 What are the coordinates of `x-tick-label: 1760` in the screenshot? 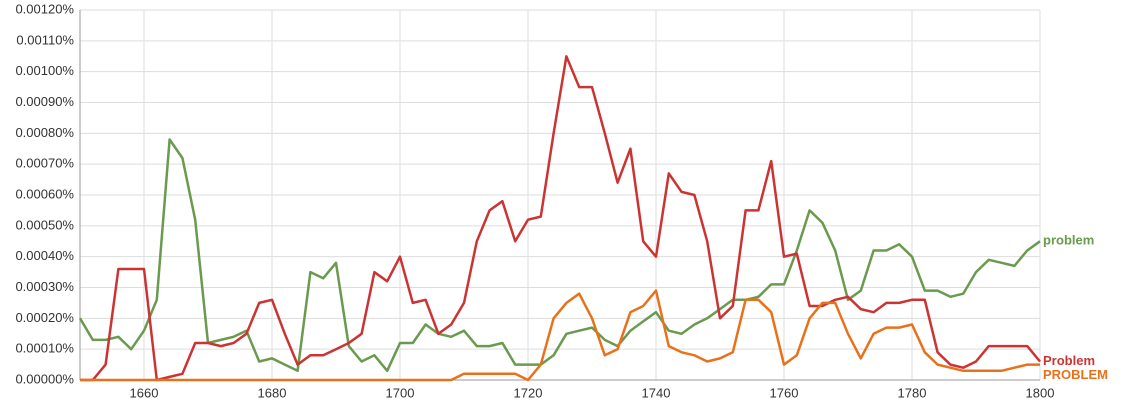 It's located at (784, 392).